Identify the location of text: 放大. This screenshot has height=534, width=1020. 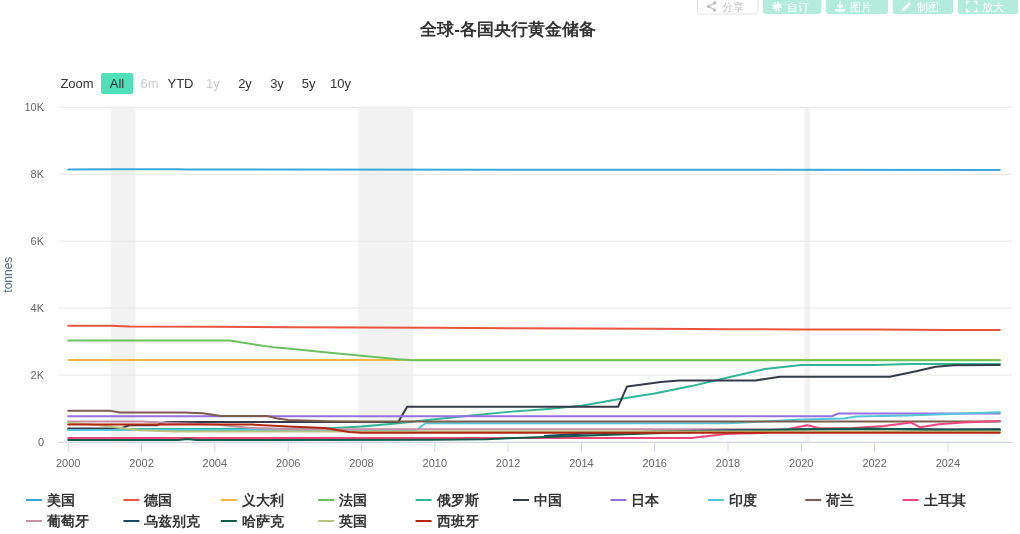
(992, 7).